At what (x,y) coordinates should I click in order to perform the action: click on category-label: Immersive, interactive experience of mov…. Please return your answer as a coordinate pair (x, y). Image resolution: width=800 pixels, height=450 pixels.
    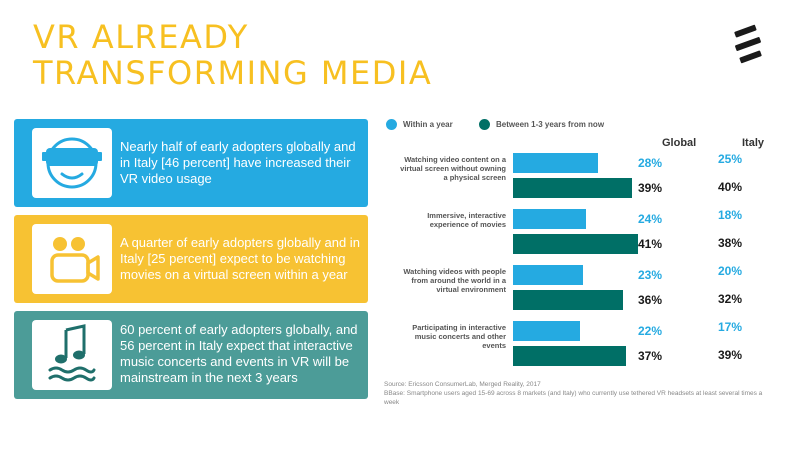
    Looking at the image, I should click on (466, 220).